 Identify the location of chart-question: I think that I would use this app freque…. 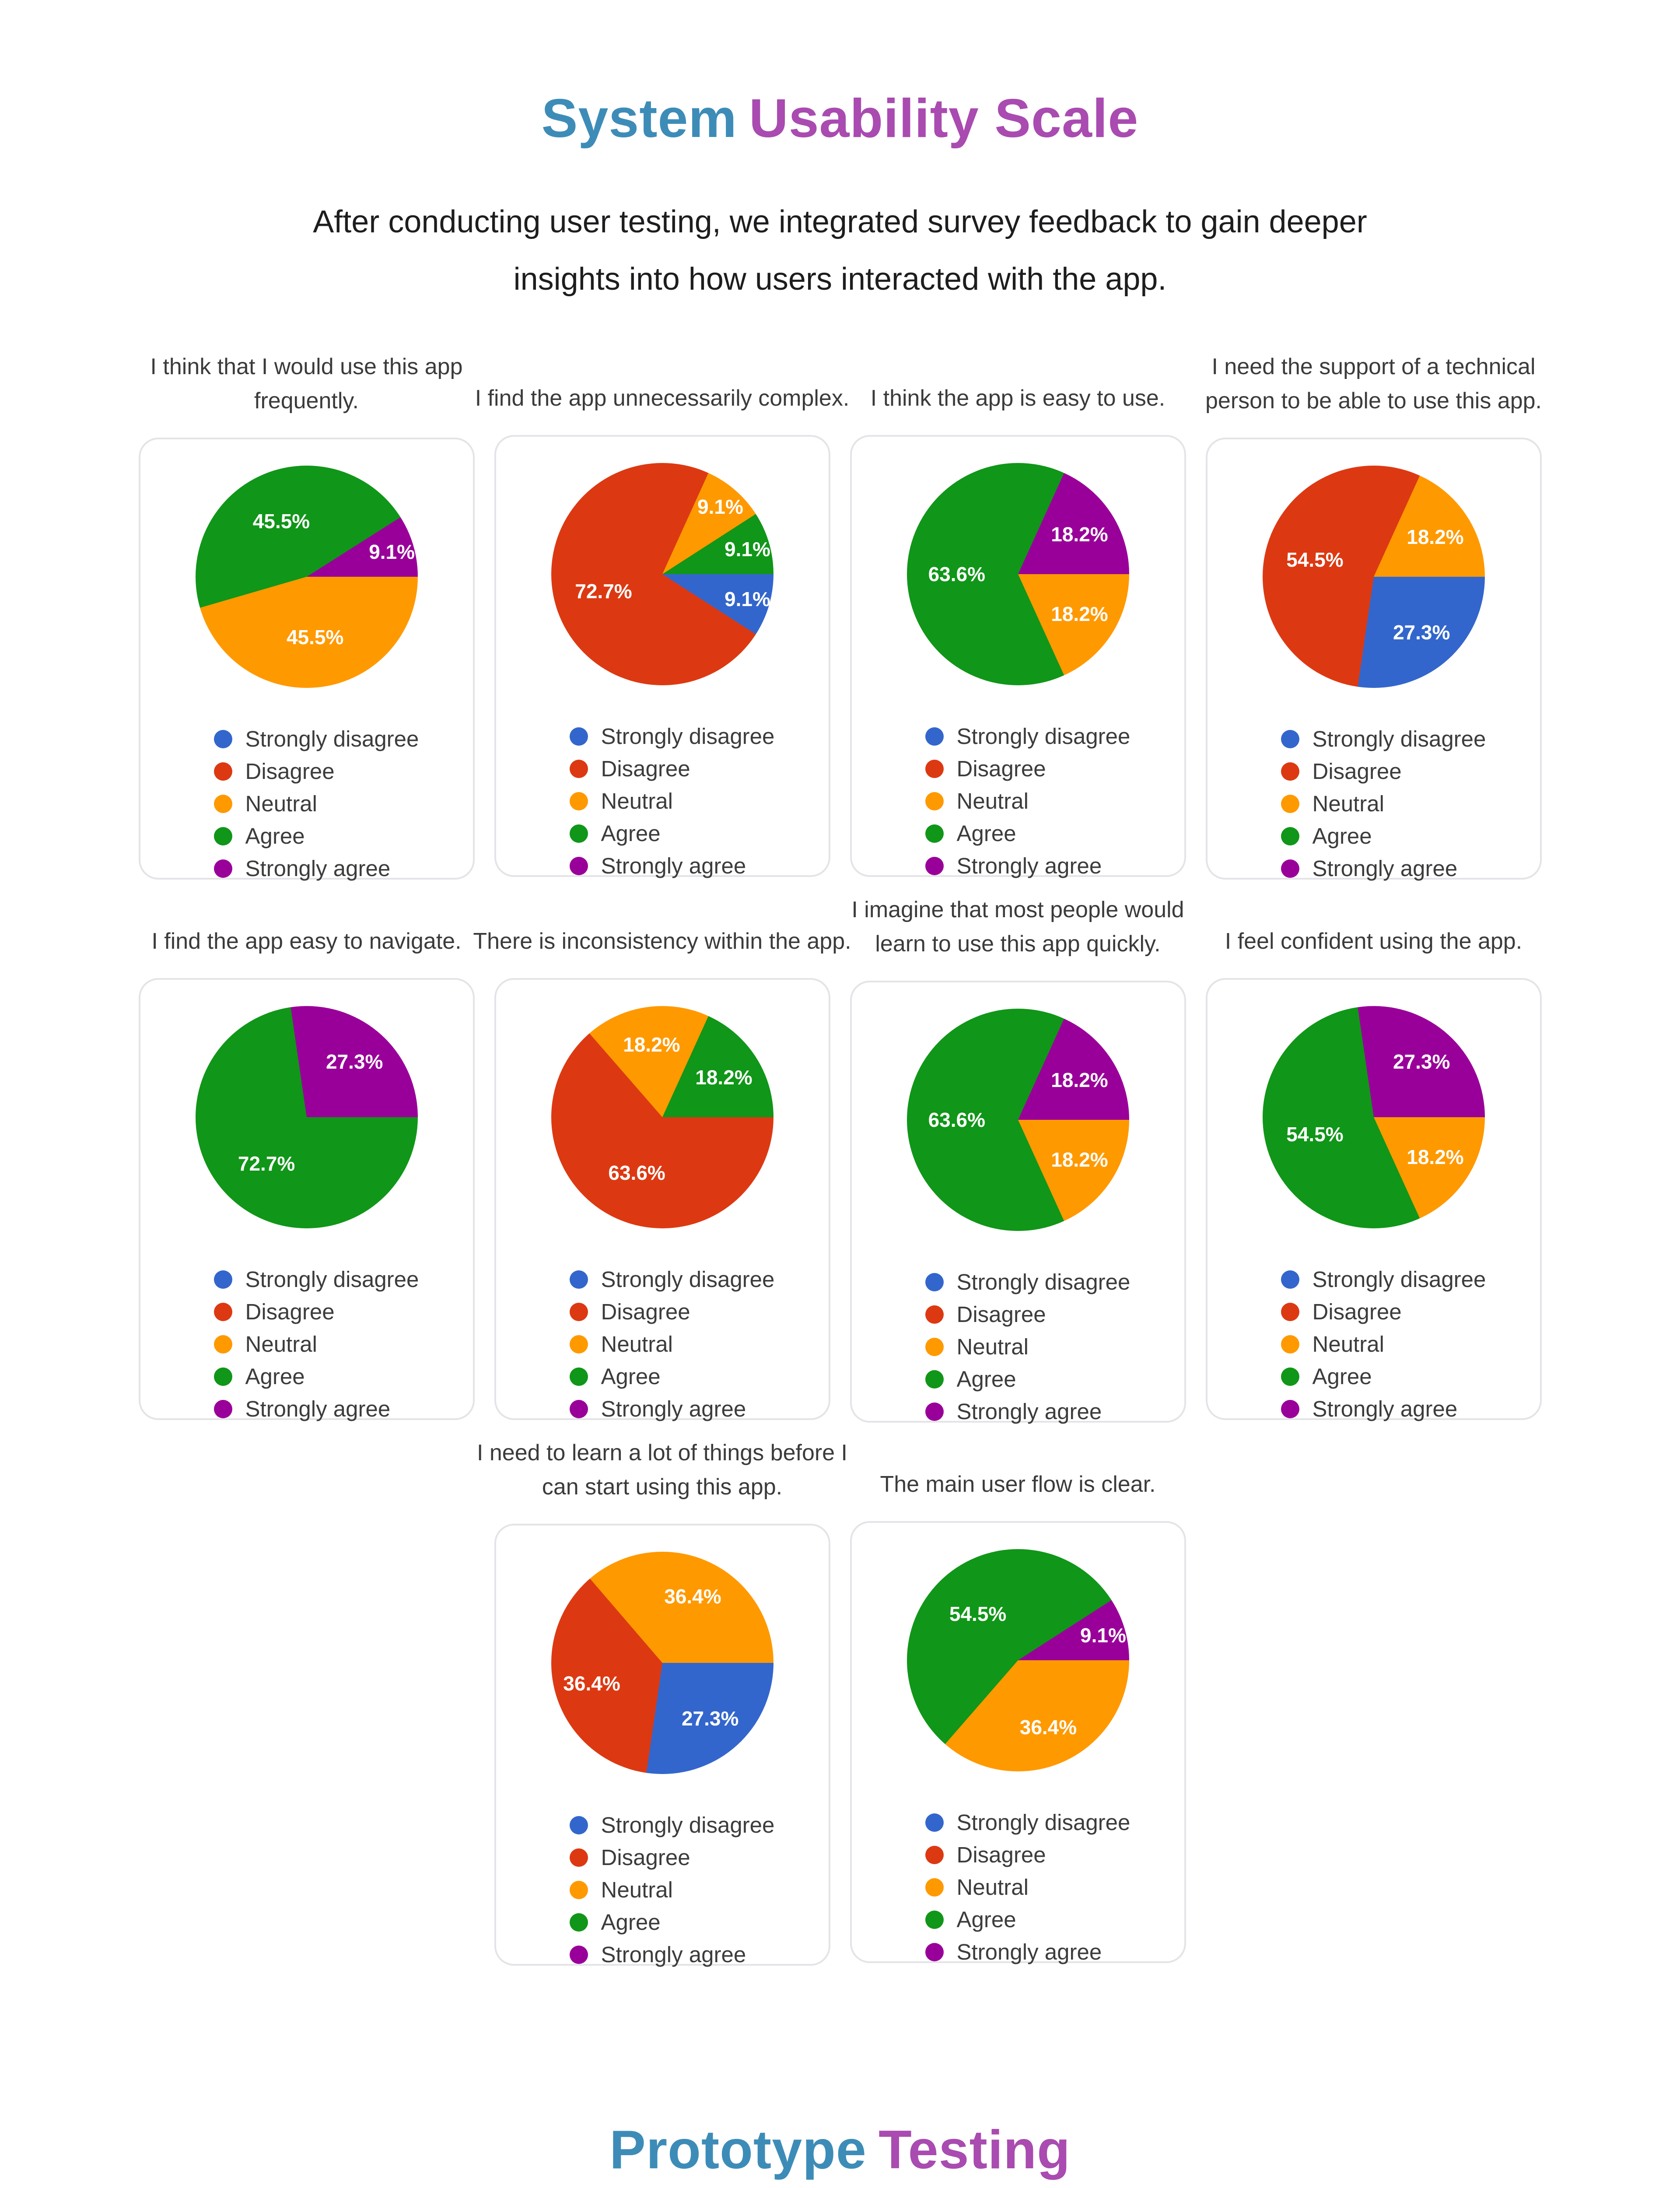
(306, 384).